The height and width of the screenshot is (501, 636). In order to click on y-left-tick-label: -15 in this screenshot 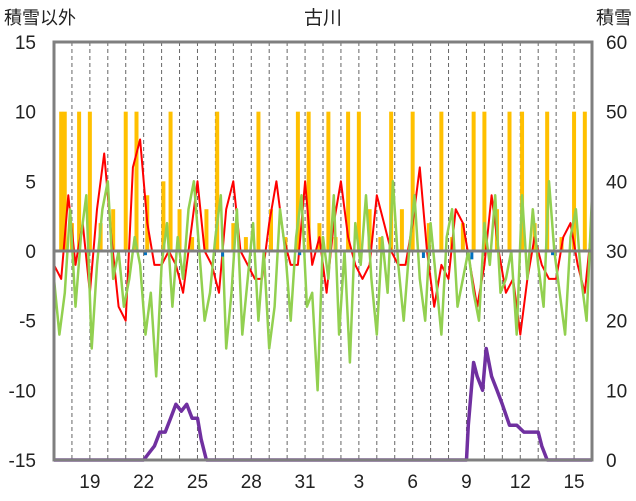, I will do `click(22, 461)`.